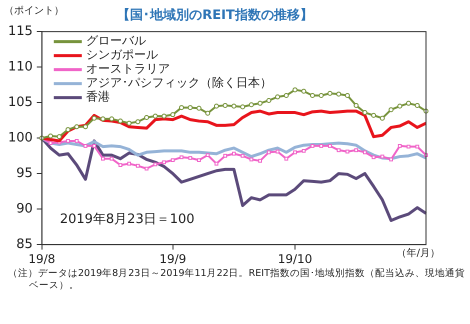 This screenshot has height=324, width=470. What do you see at coordinates (20, 66) in the screenshot?
I see `y-tick-label: 110` at bounding box center [20, 66].